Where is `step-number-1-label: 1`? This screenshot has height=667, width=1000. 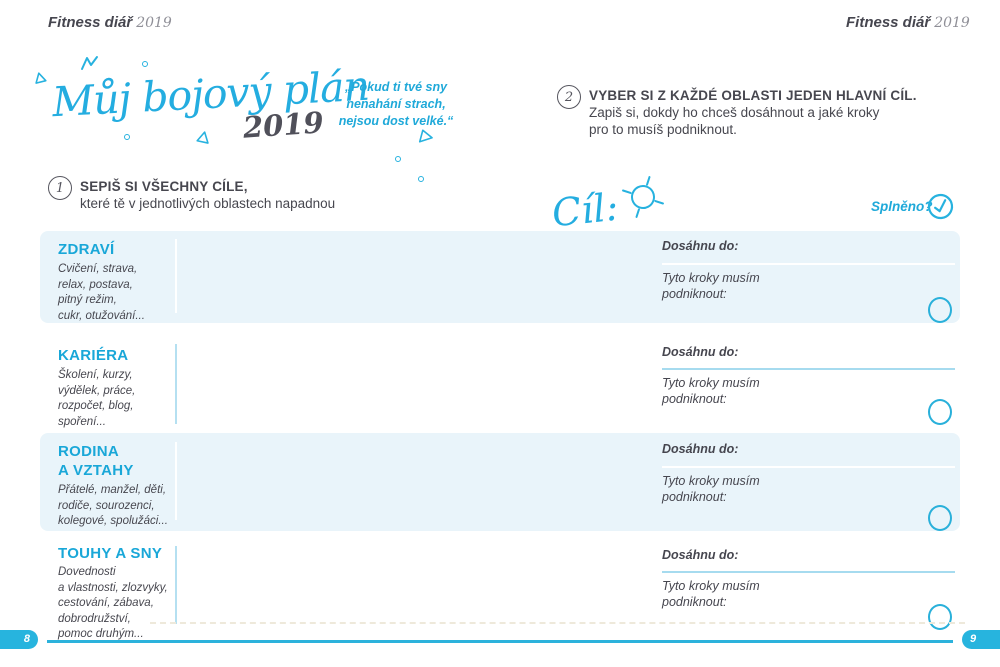 step-number-1-label: 1 is located at coordinates (60, 188).